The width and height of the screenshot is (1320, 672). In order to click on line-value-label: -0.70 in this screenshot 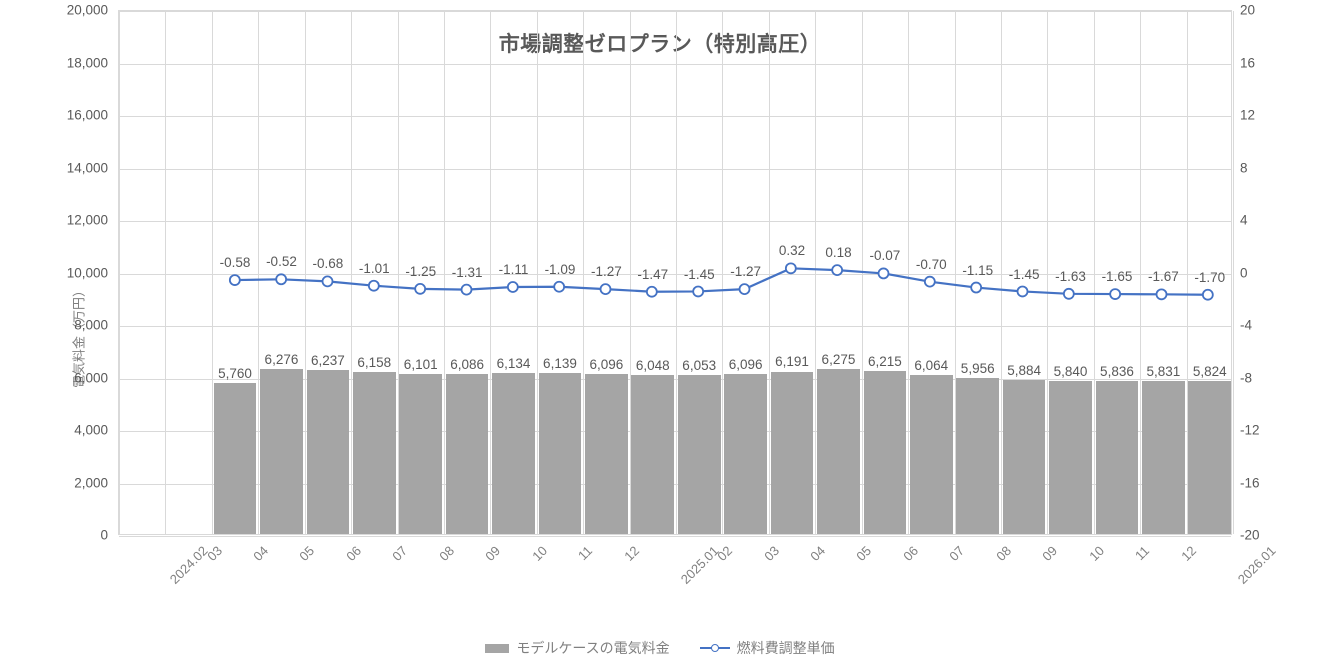, I will do `click(931, 264)`.